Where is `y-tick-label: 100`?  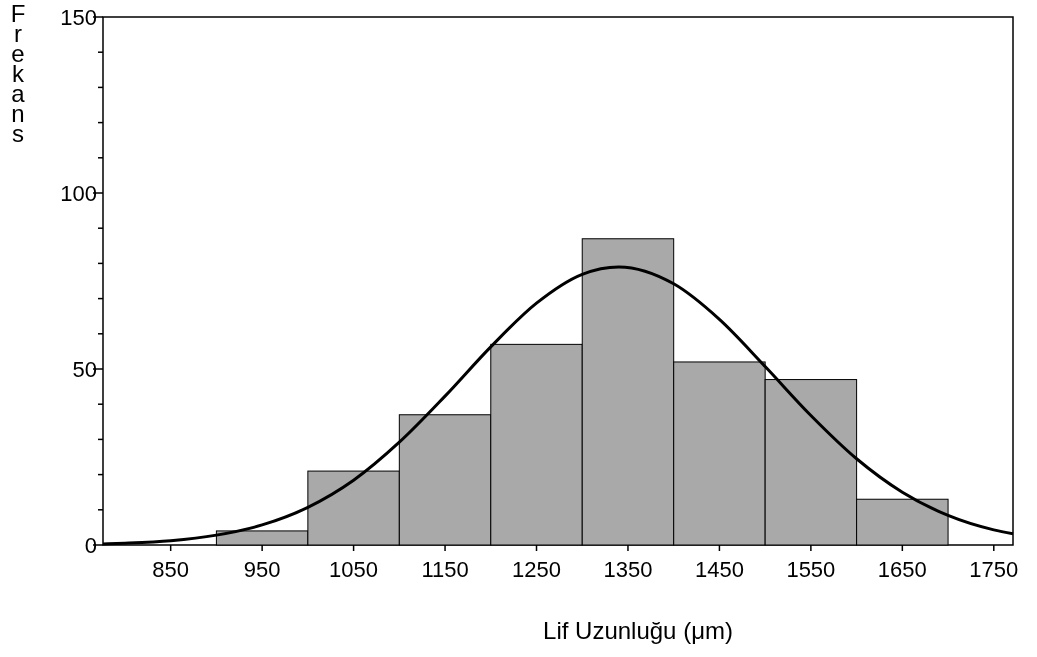
y-tick-label: 100 is located at coordinates (78, 193).